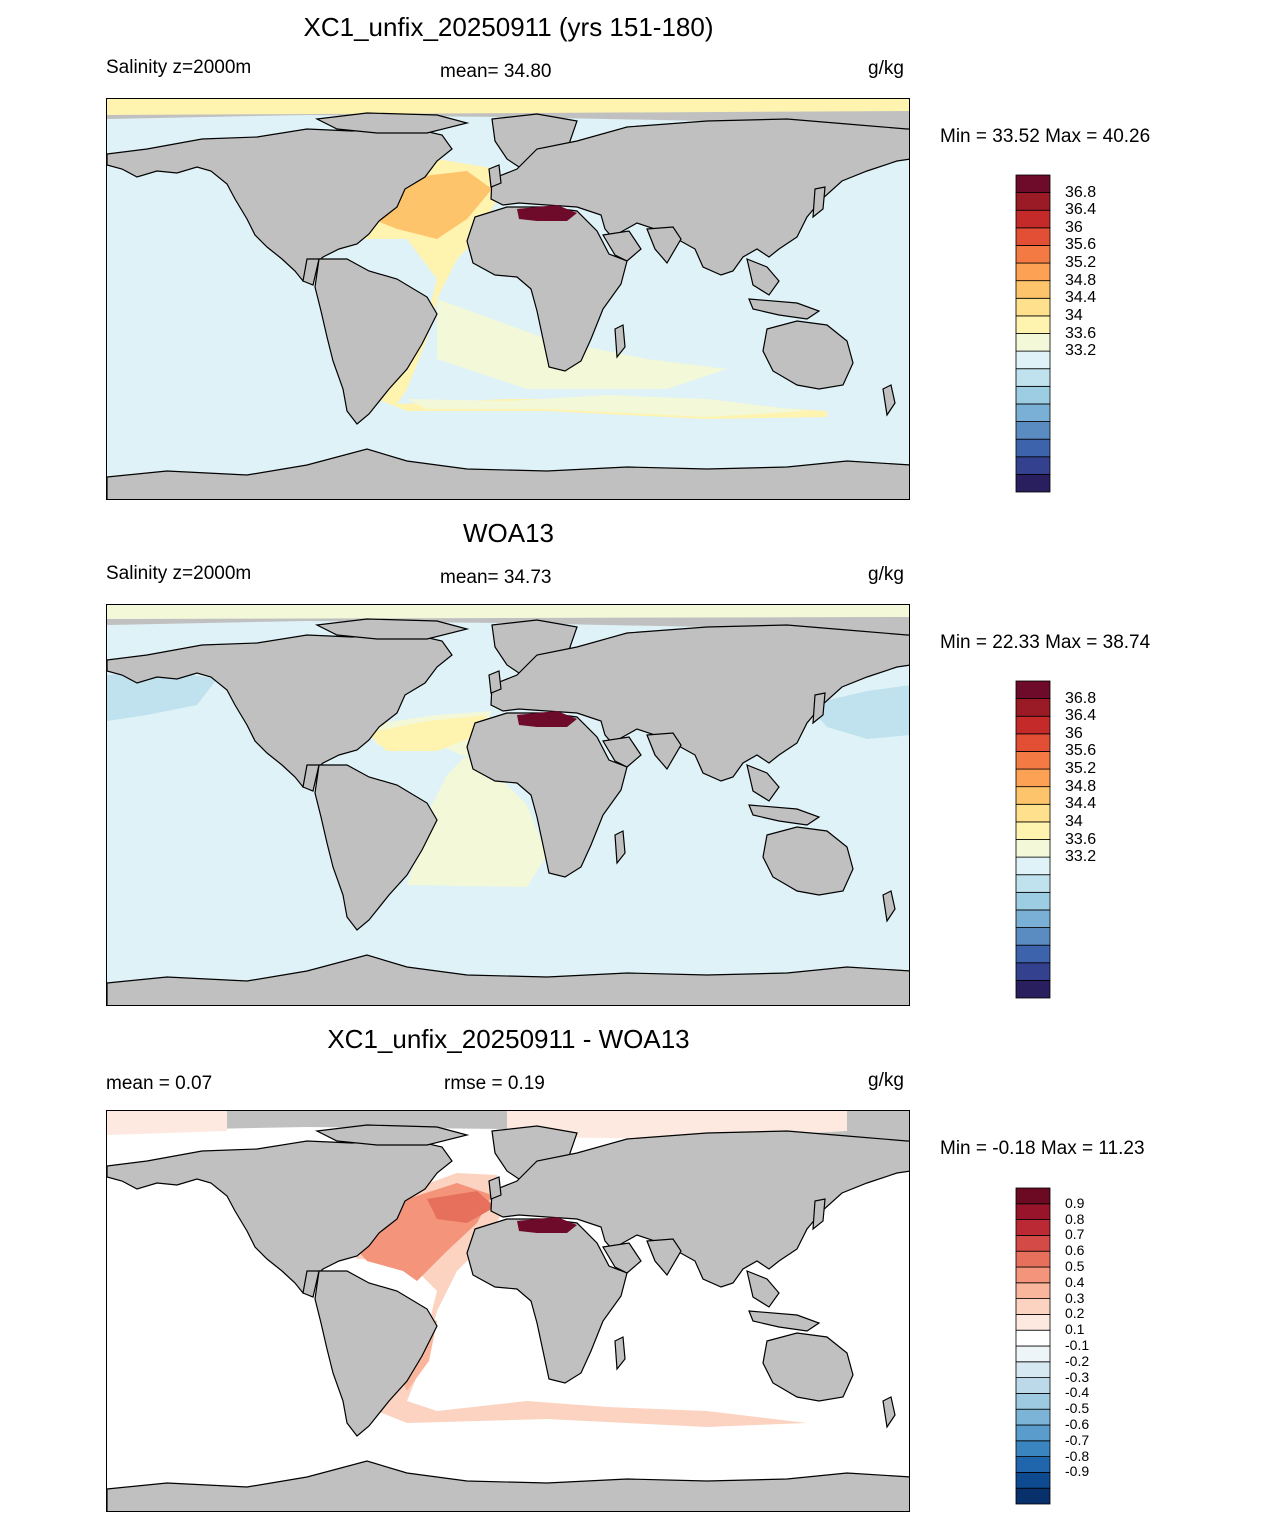 The width and height of the screenshot is (1285, 1519). I want to click on colorbar-tick-label: -0.9, so click(1077, 1471).